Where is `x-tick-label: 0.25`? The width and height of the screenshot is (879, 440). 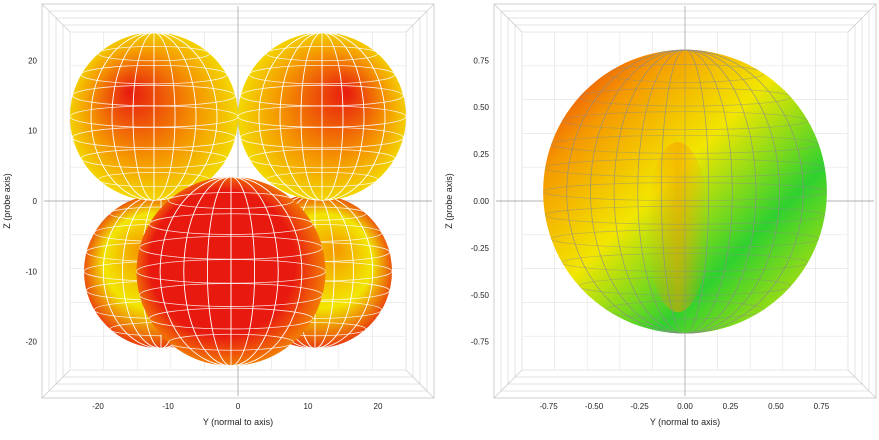 x-tick-label: 0.25 is located at coordinates (731, 406).